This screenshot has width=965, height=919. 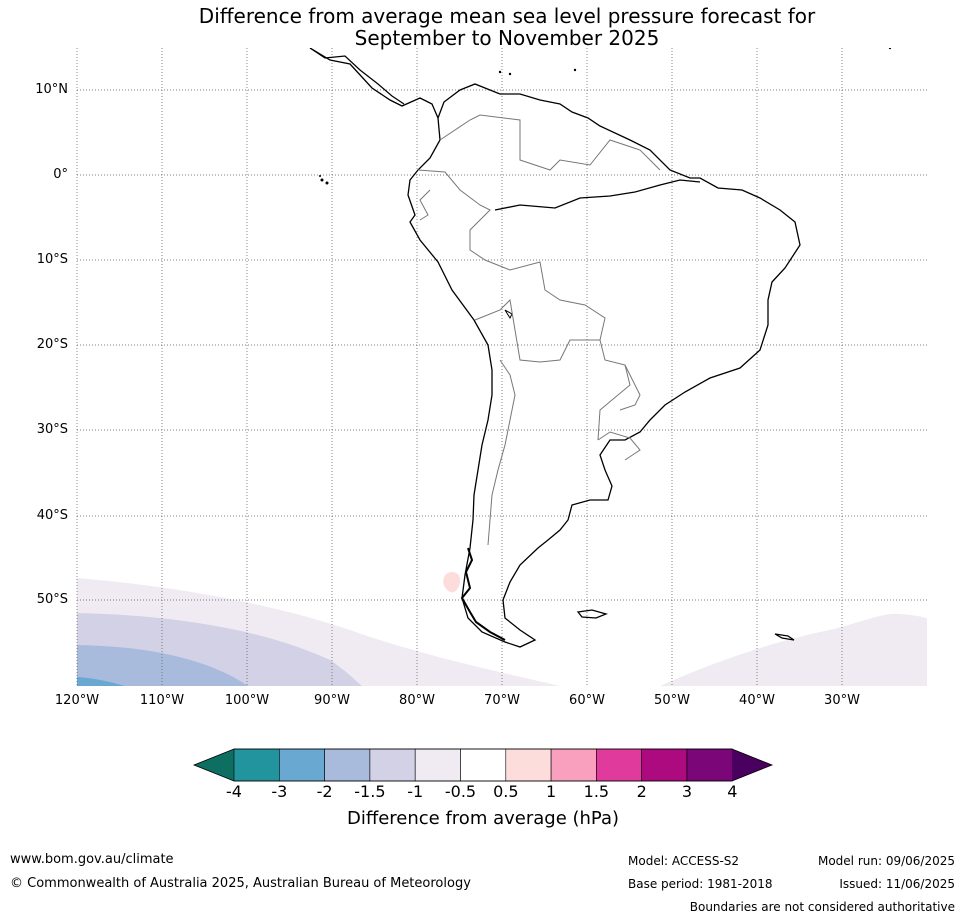 I want to click on colorbar-tick-label: -3, so click(x=279, y=791).